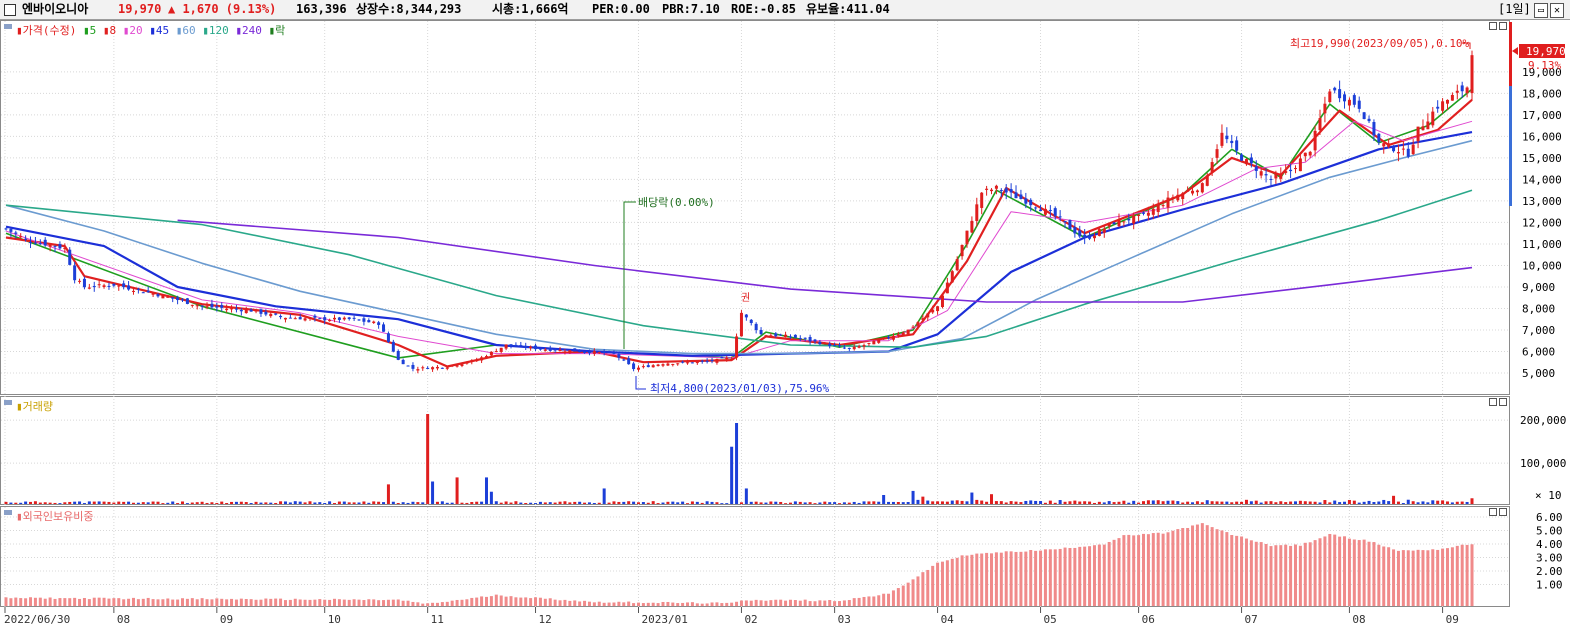  I want to click on price-change: ▲ 1,670 (9.13%), so click(222, 9).